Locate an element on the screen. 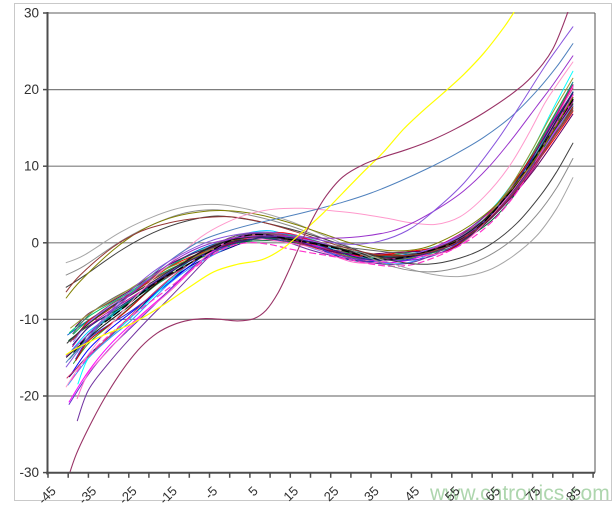 Image resolution: width=616 pixels, height=514 pixels. svg-text: www.cntronics.com is located at coordinates (519, 493).